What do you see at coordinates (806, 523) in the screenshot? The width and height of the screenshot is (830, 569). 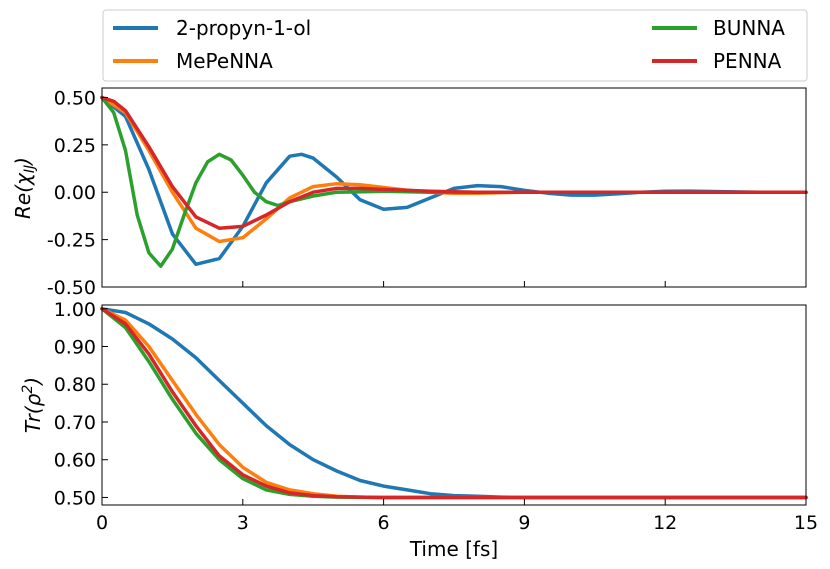 I see `bottom-x-tick-label: 15` at bounding box center [806, 523].